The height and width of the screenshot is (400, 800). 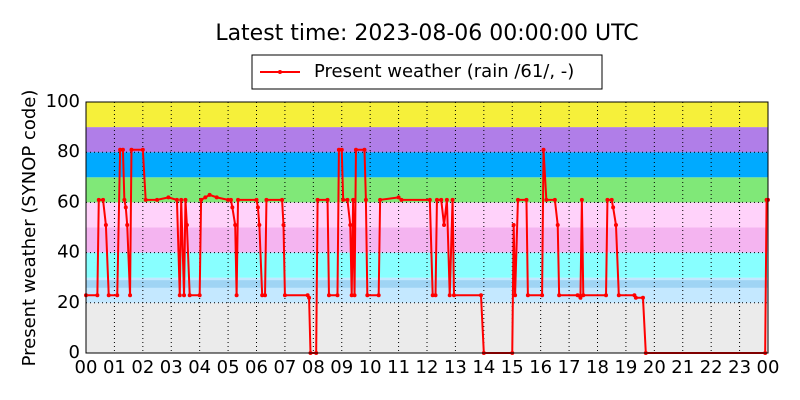 What do you see at coordinates (483, 367) in the screenshot?
I see `x-tick-label: 14` at bounding box center [483, 367].